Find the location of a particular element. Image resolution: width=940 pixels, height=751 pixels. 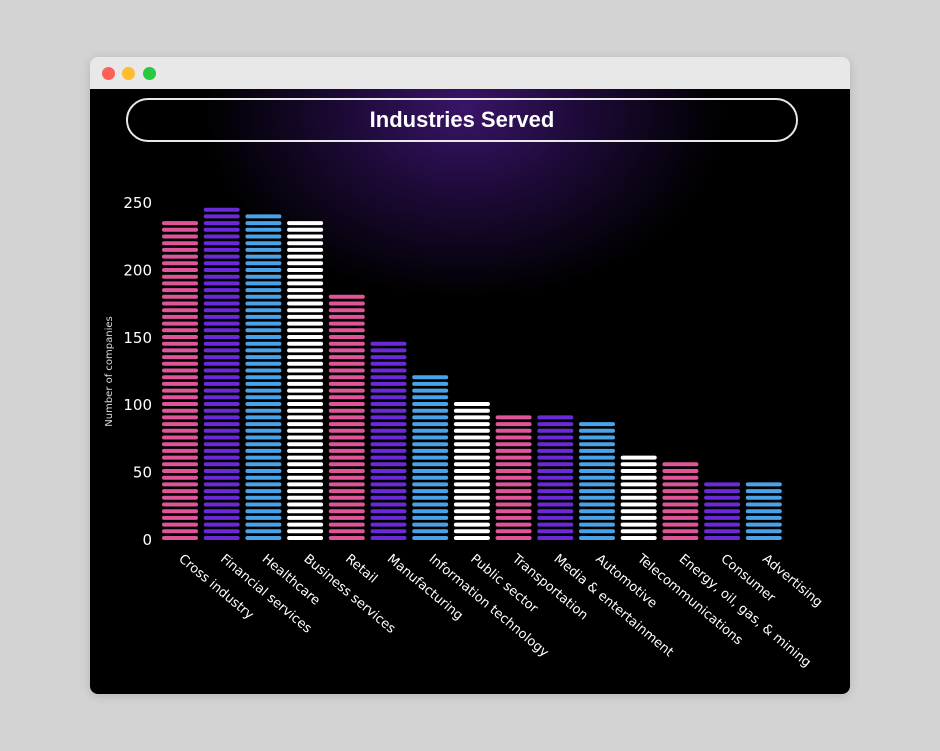

minimize-window-button is located at coordinates (128, 73).